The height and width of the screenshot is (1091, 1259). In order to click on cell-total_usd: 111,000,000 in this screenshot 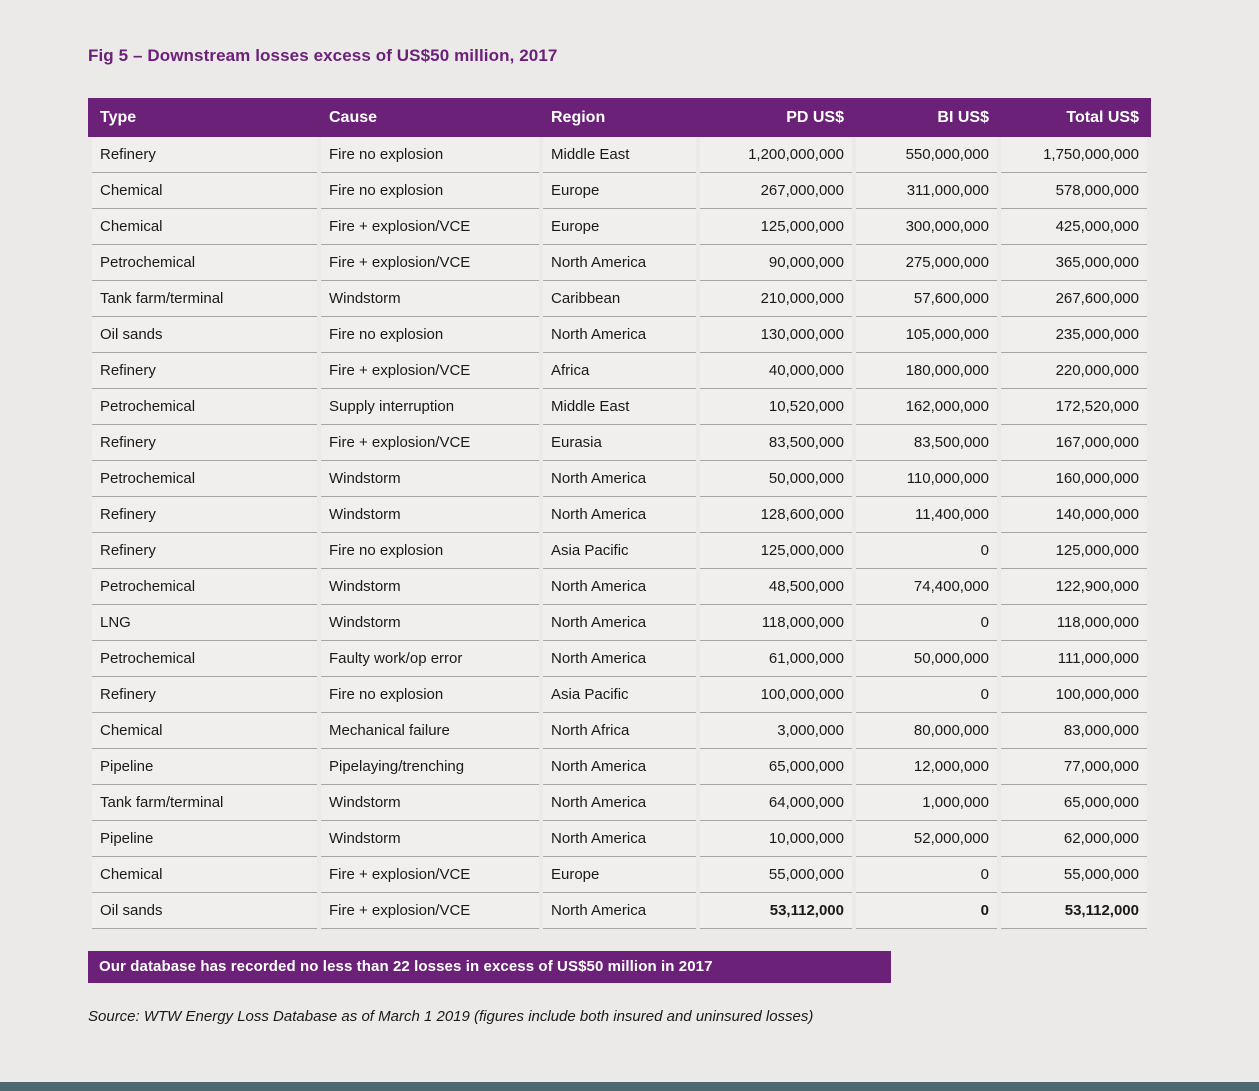, I will do `click(1074, 659)`.